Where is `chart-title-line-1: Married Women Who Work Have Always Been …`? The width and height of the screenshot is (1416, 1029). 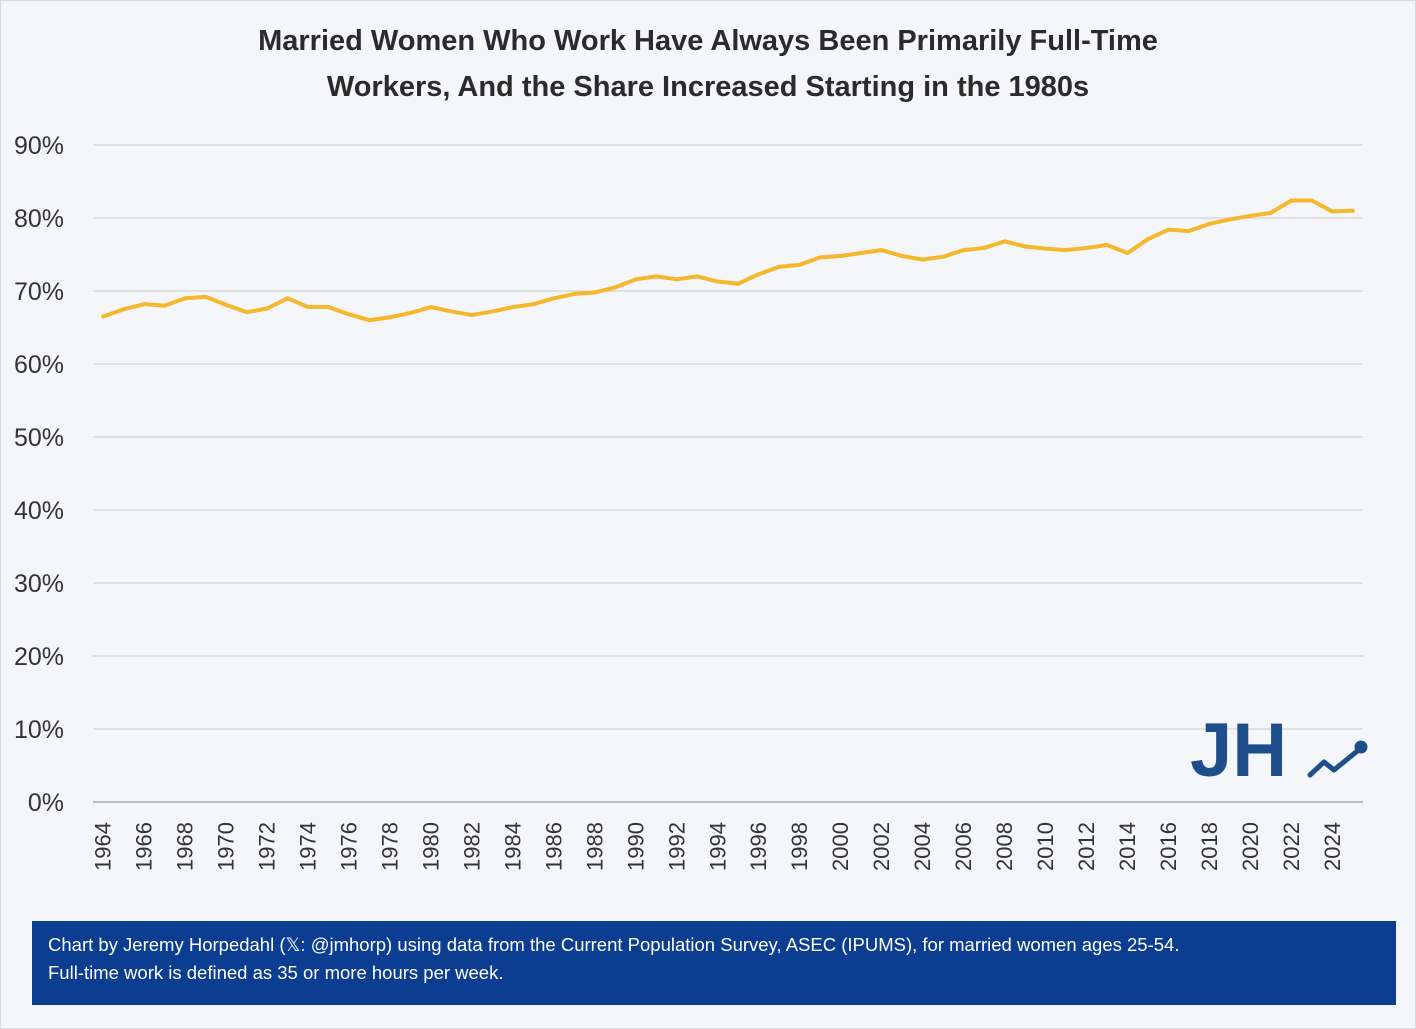
chart-title-line-1: Married Women Who Work Have Always Been … is located at coordinates (708, 41).